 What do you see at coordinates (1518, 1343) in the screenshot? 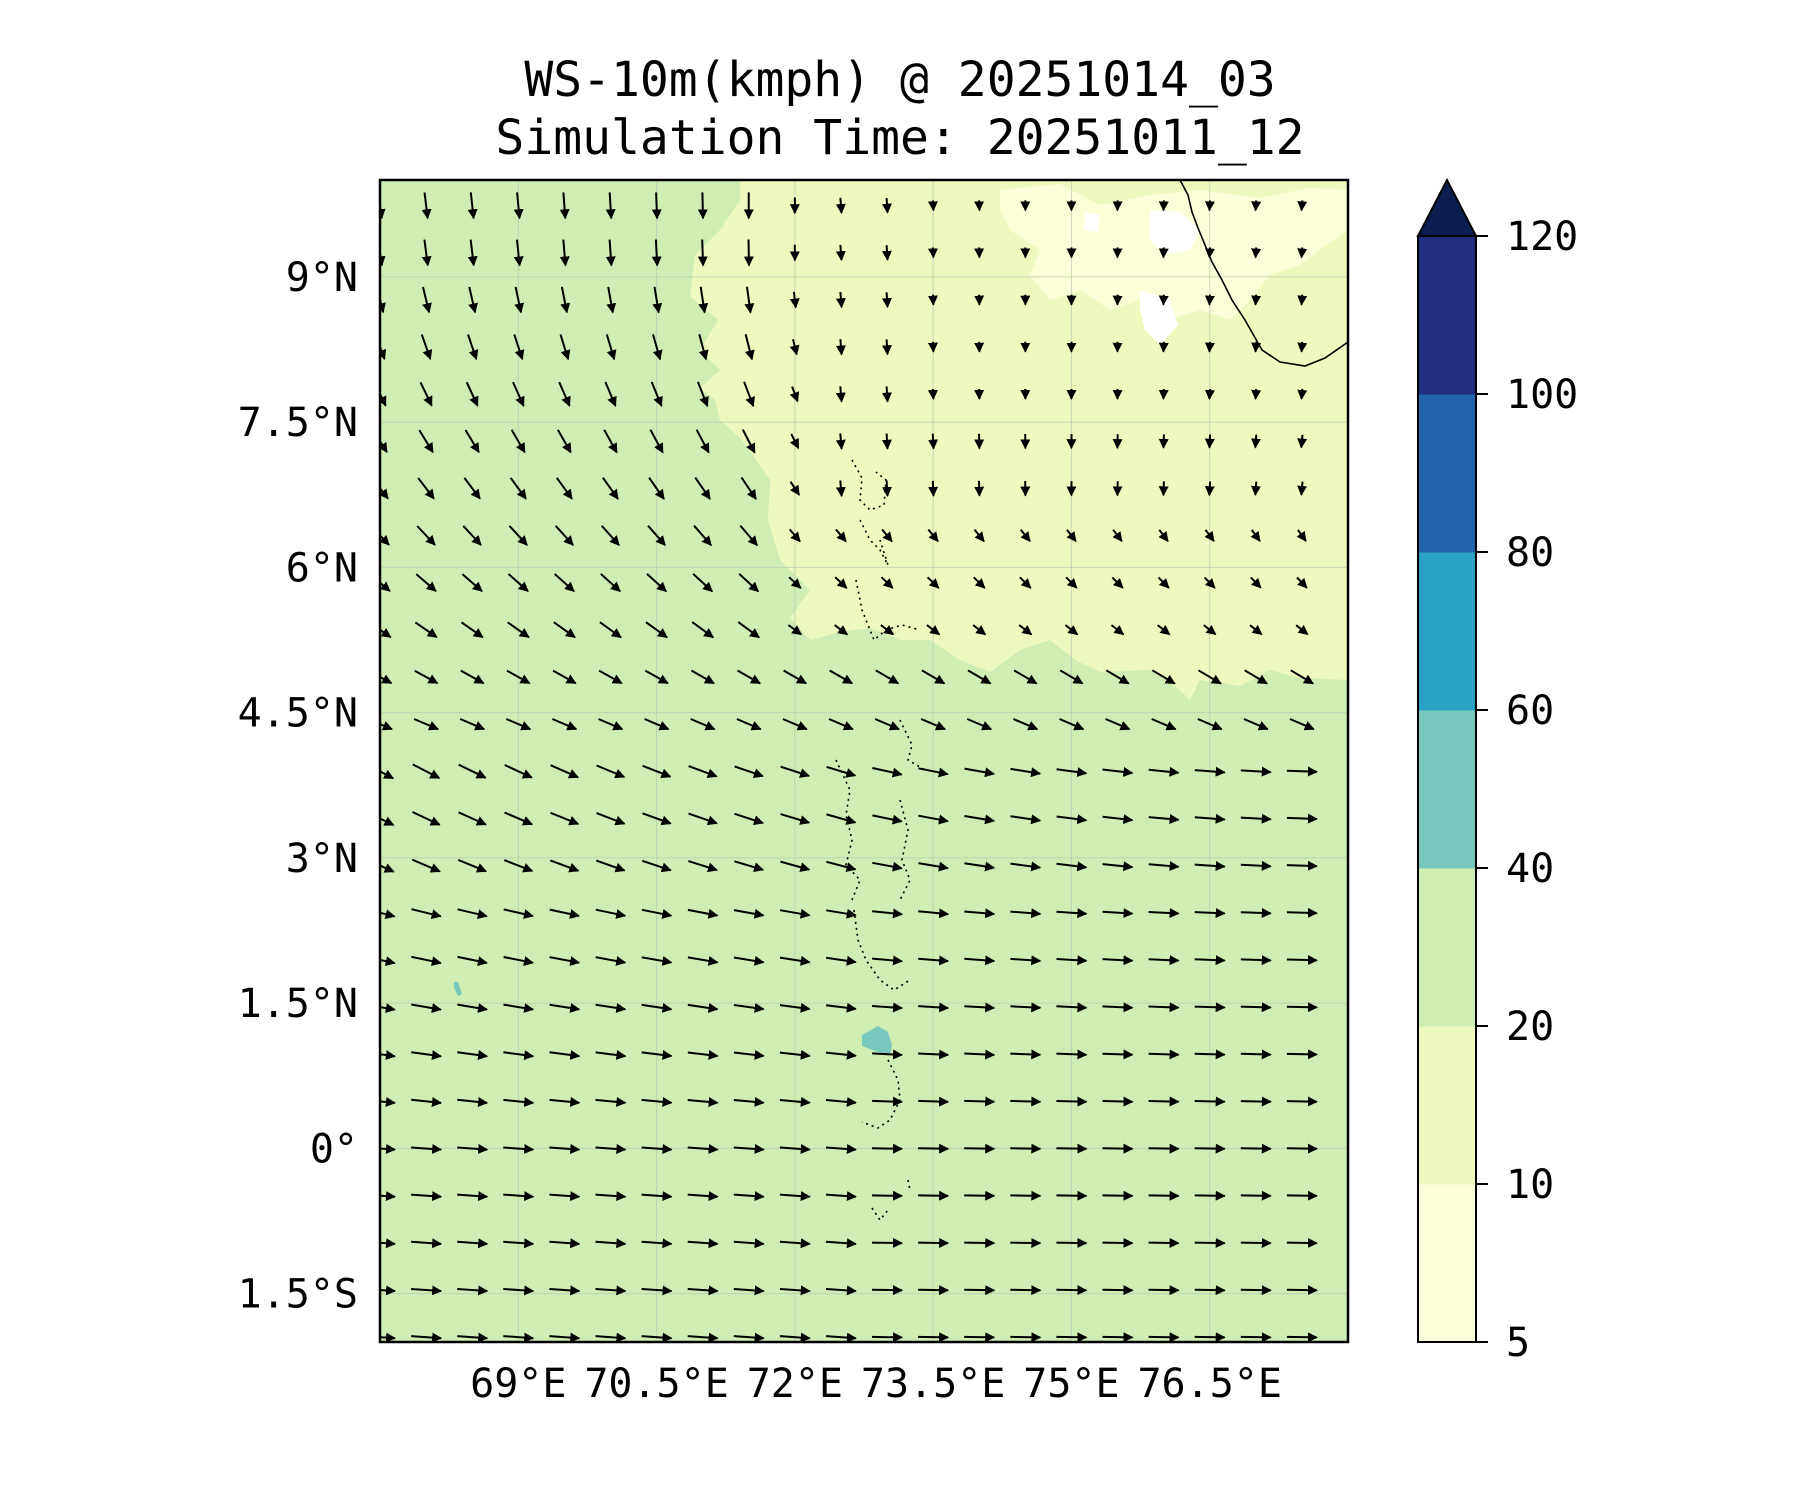
I see `colorbar-tick-label: 5` at bounding box center [1518, 1343].